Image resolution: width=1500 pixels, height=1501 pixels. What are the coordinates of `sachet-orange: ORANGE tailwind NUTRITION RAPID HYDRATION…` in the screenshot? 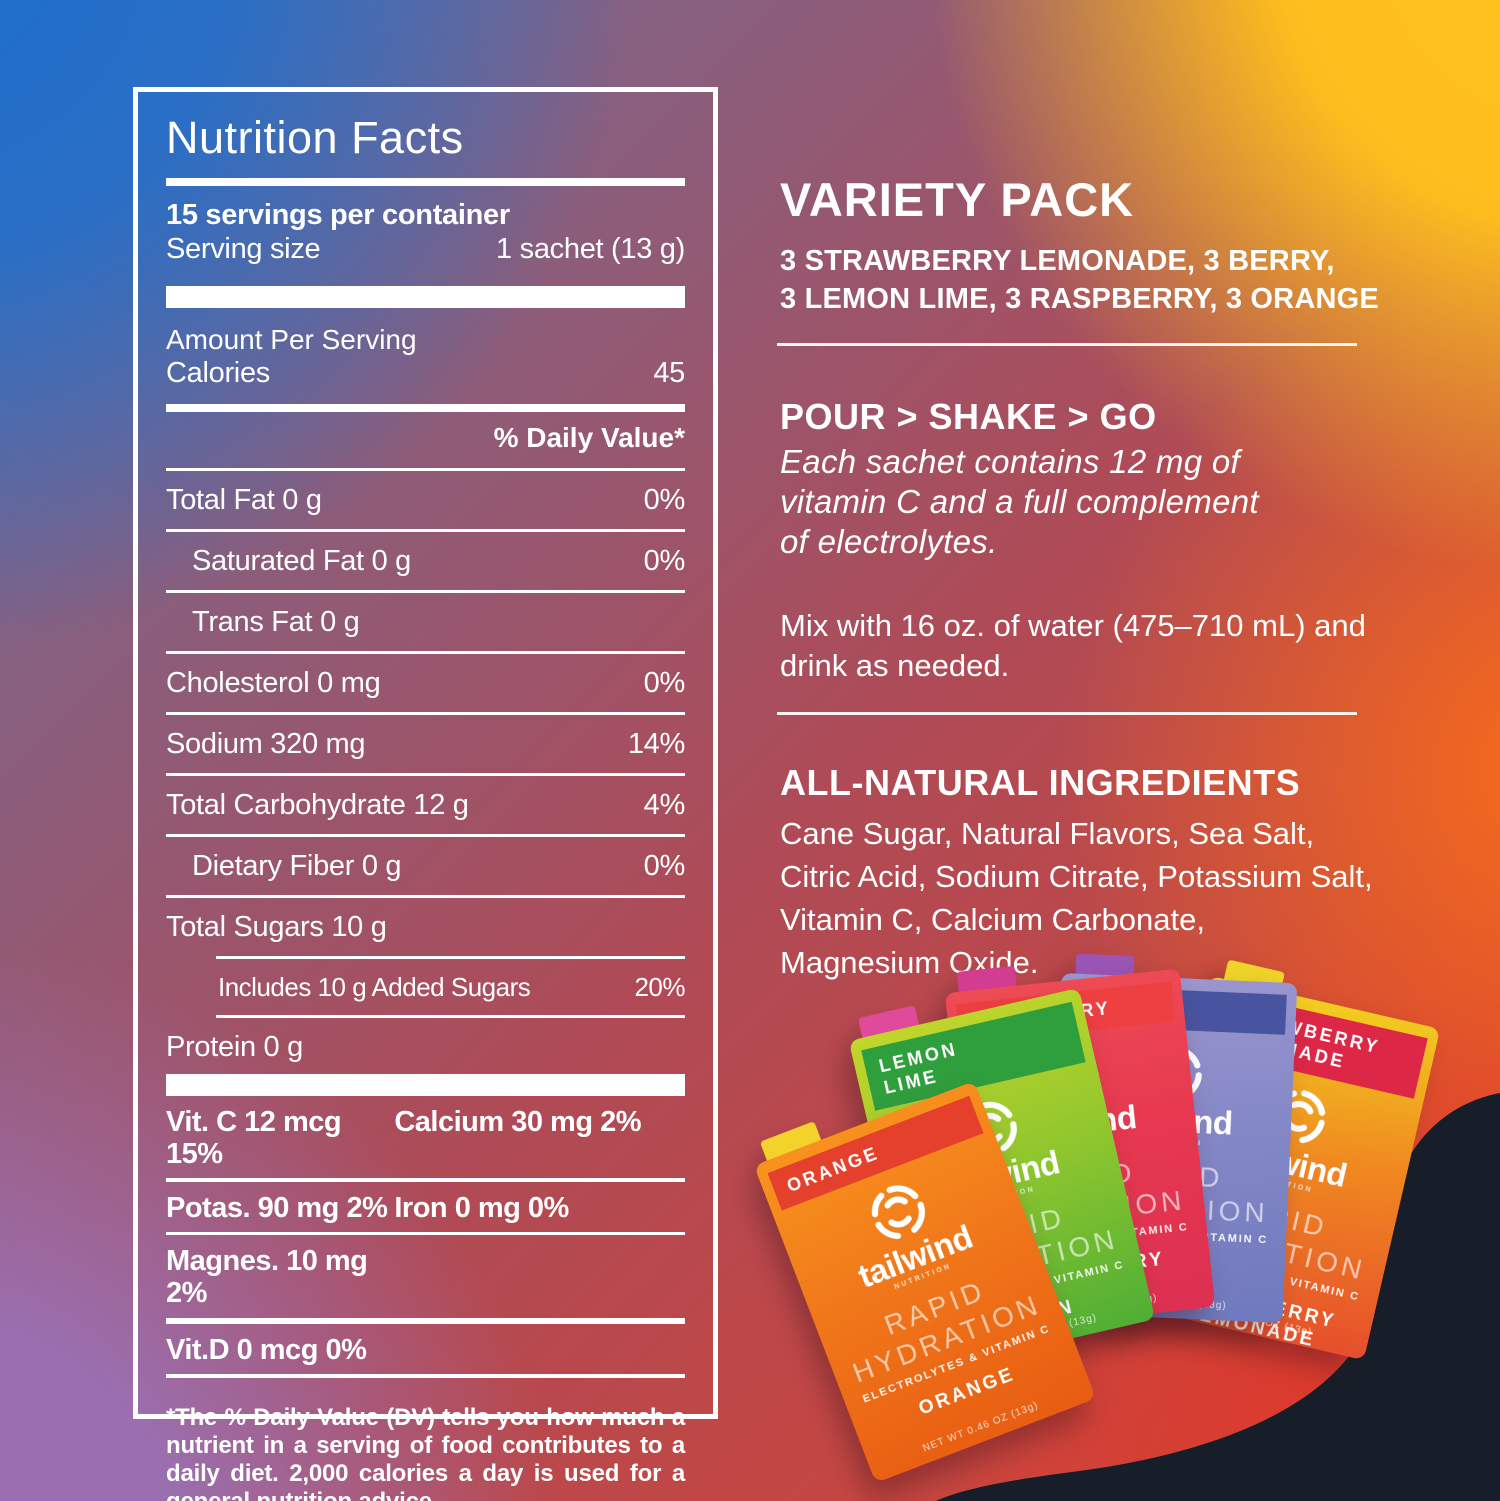 It's located at (925, 1282).